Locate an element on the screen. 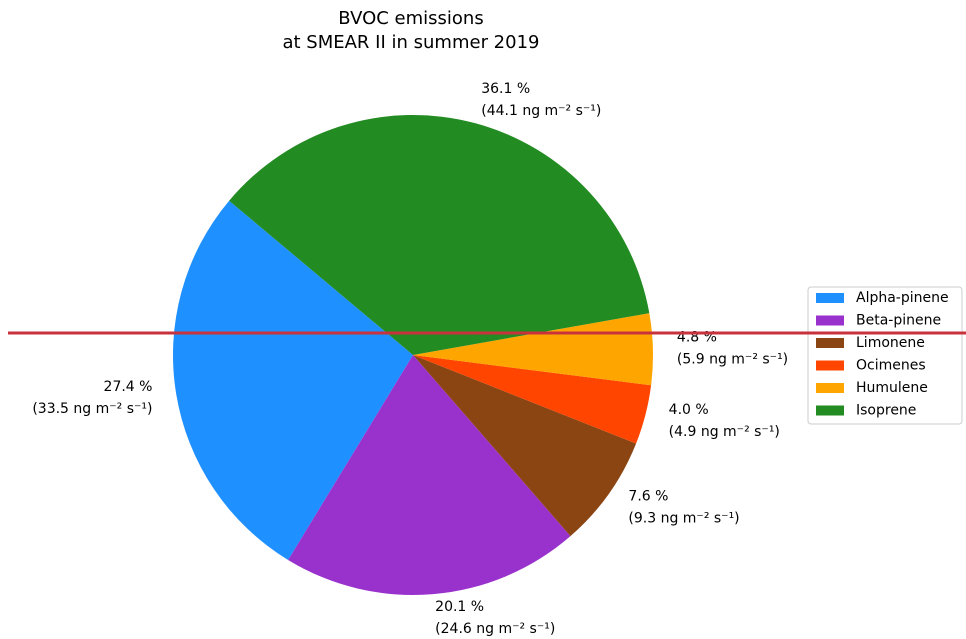  legend-label: Humulene is located at coordinates (892, 388).